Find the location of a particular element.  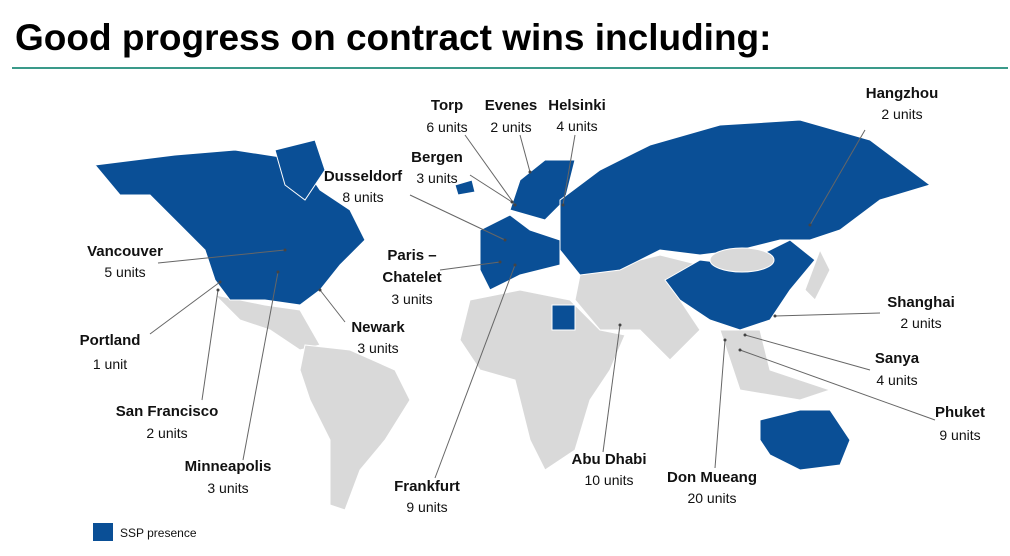

location-units: 20 units is located at coordinates (711, 498).